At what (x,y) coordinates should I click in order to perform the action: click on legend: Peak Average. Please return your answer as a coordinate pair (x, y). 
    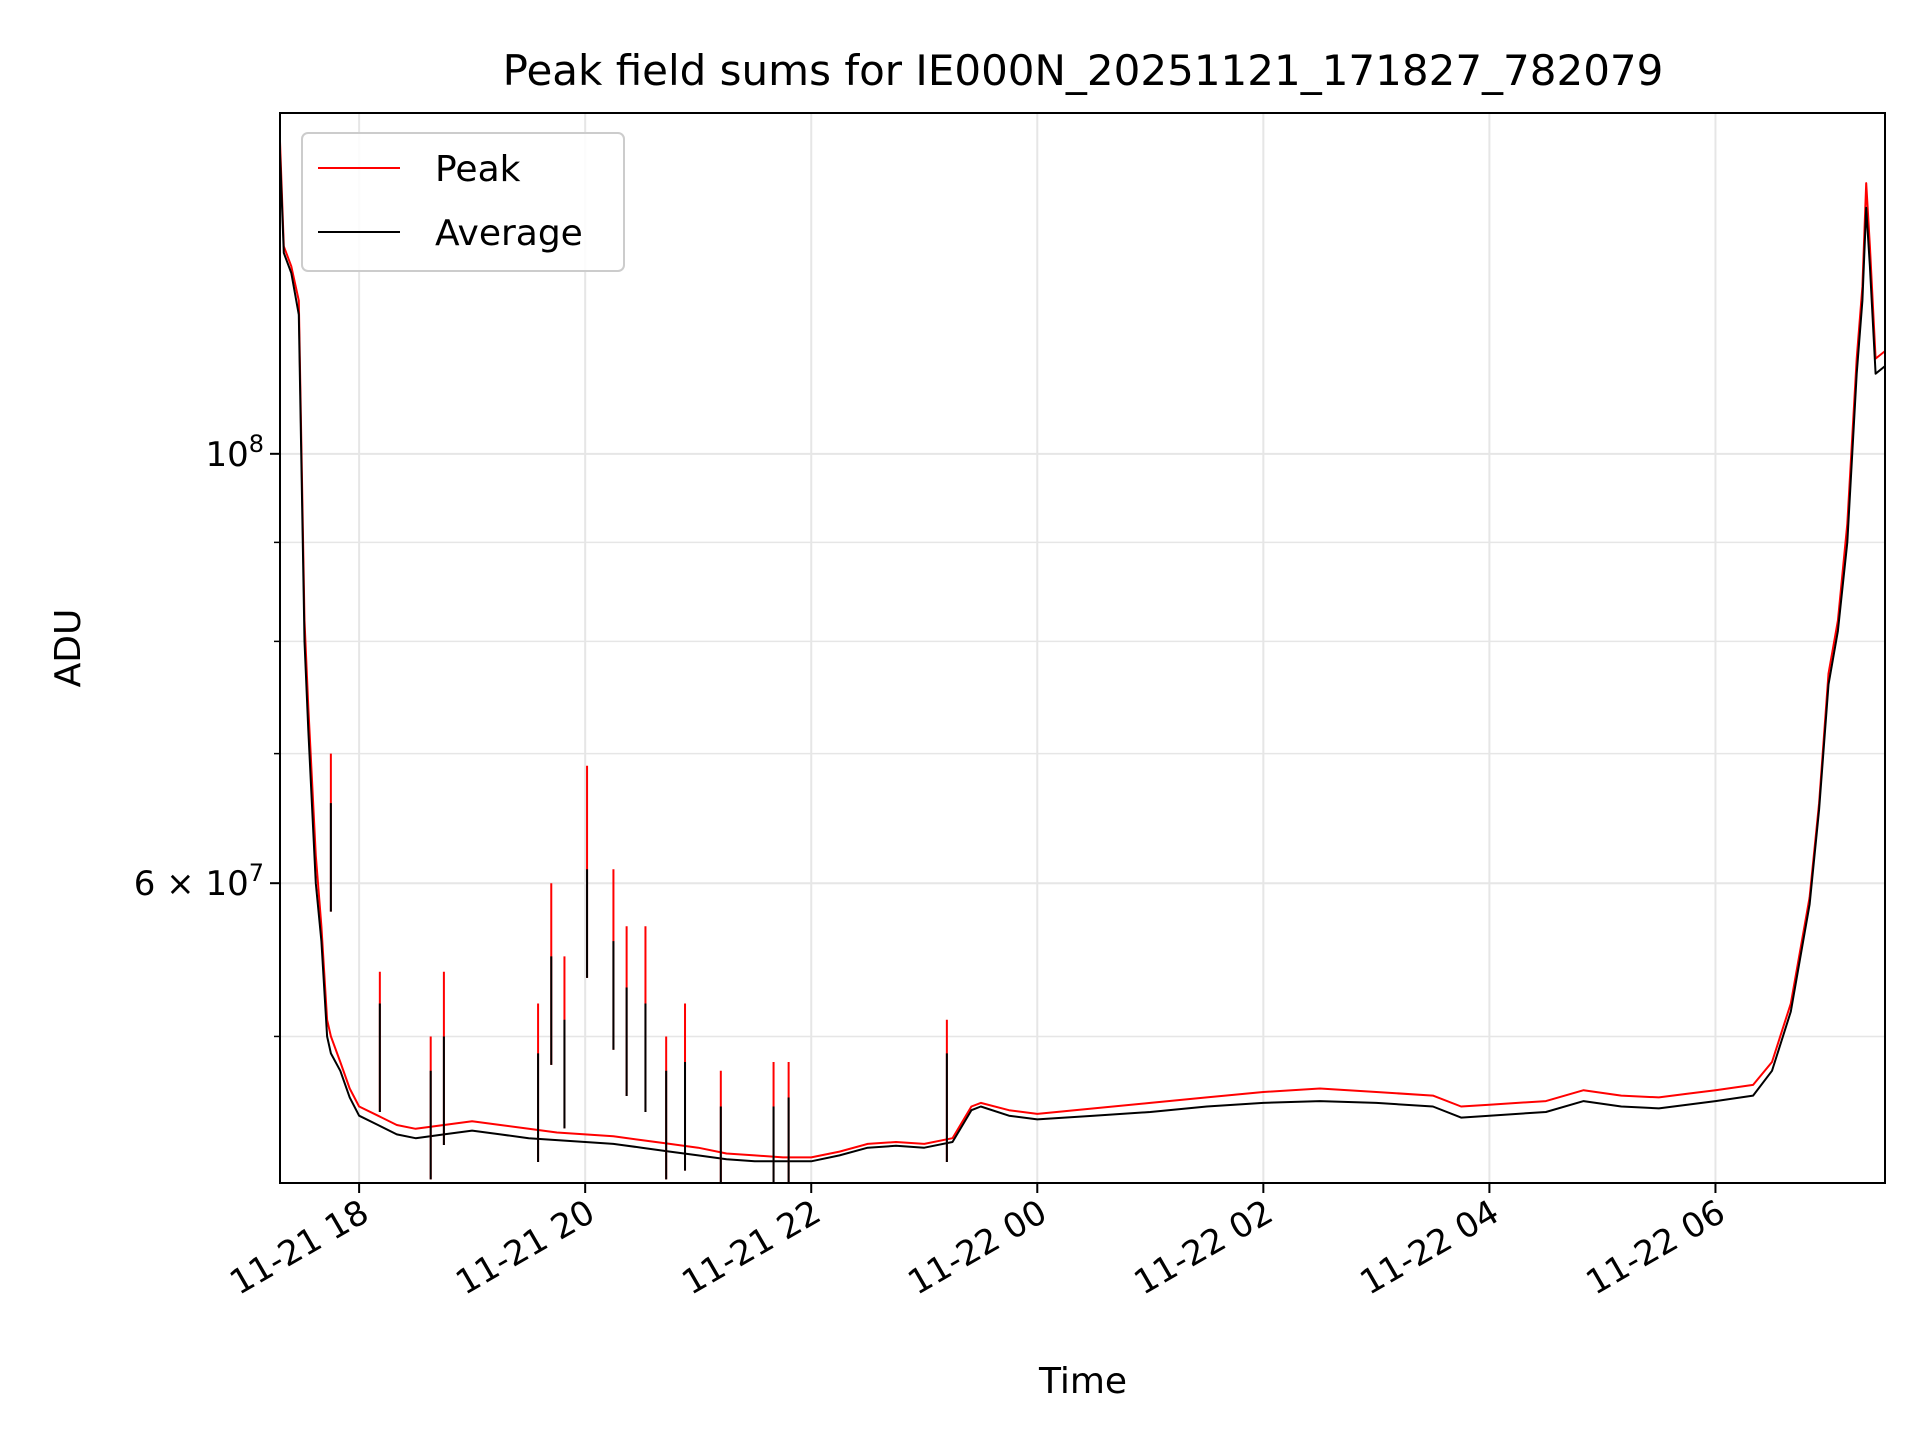
    Looking at the image, I should click on (463, 202).